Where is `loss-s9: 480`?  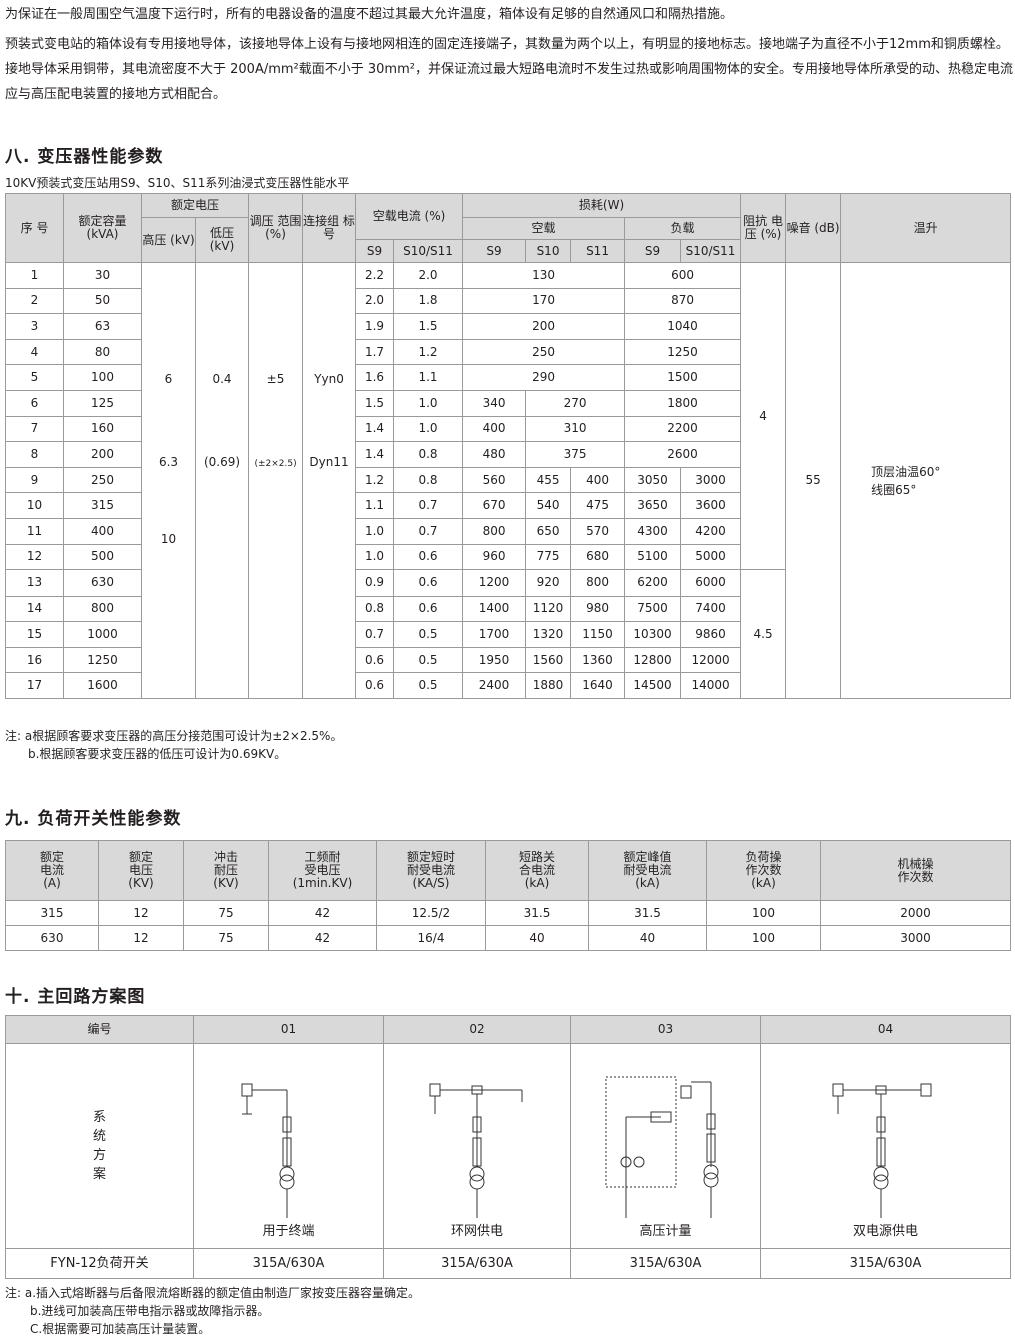 loss-s9: 480 is located at coordinates (494, 454).